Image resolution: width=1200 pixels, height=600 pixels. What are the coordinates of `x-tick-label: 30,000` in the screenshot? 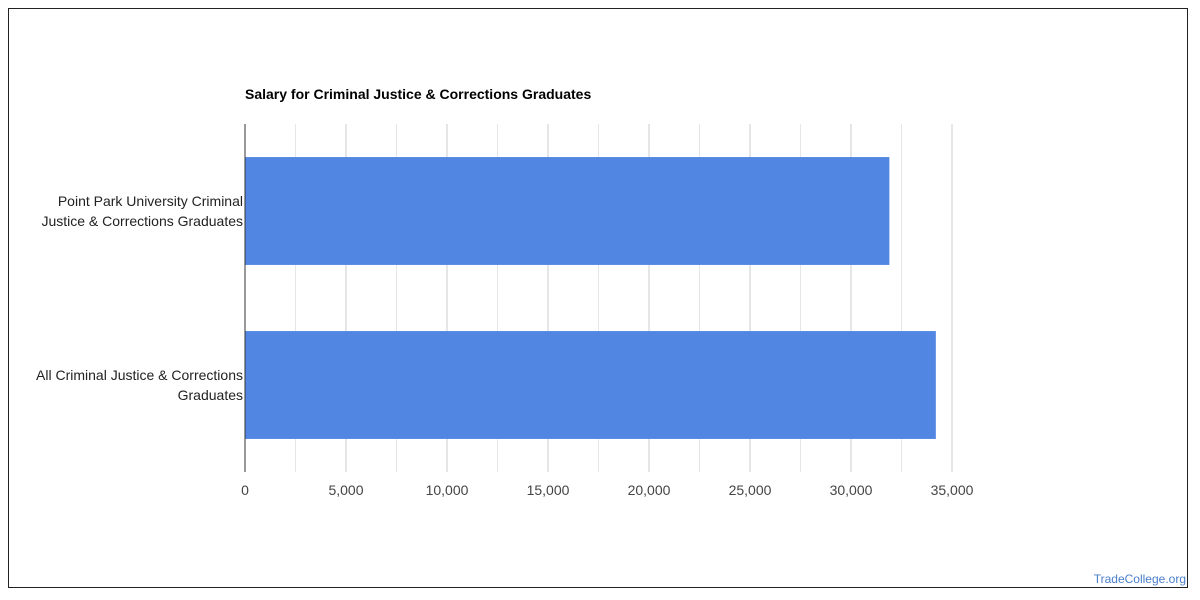 It's located at (851, 490).